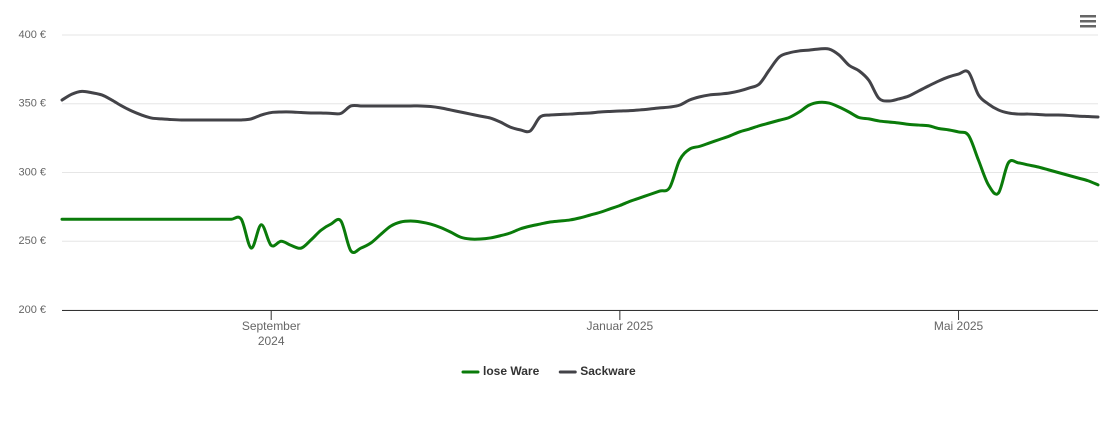 The width and height of the screenshot is (1110, 422). I want to click on legend-label: lose Ware, so click(511, 371).